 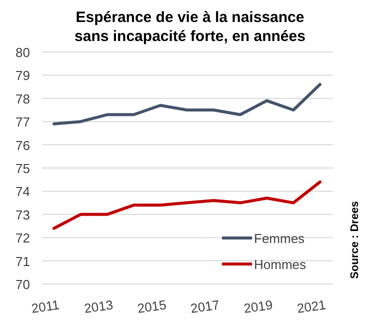 I want to click on chart-title: Espérance de vie à la naissance sans incapacité forte, en années, so click(x=190, y=27).